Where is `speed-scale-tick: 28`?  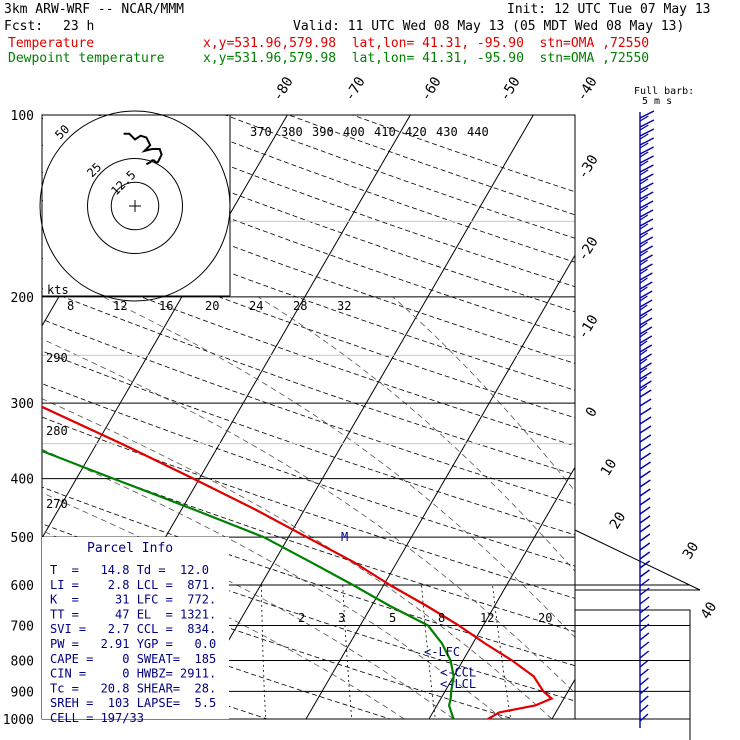
speed-scale-tick: 28 is located at coordinates (300, 306).